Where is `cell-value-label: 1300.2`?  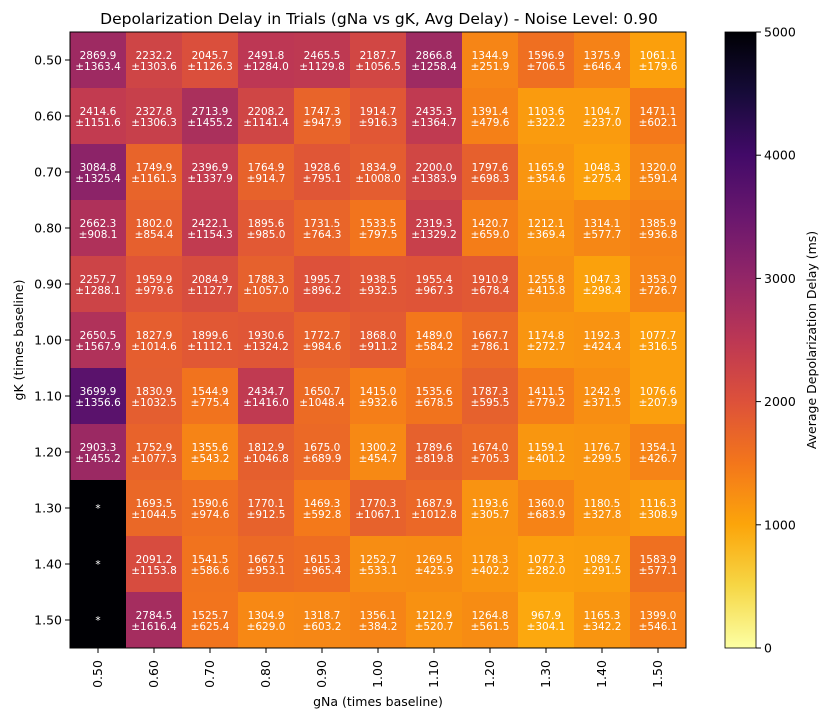 cell-value-label: 1300.2 is located at coordinates (378, 448).